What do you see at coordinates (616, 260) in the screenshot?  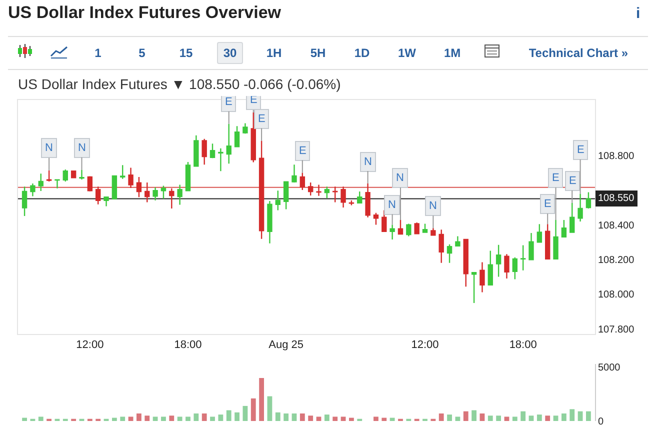 I see `y-tick-label: 108.200` at bounding box center [616, 260].